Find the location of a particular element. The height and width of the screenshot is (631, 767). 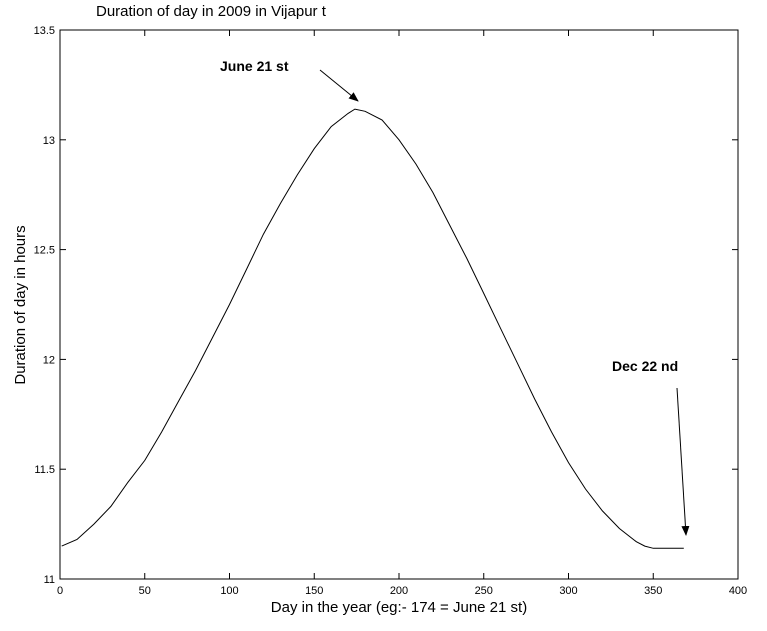

x-tick-label: 350 is located at coordinates (653, 591).